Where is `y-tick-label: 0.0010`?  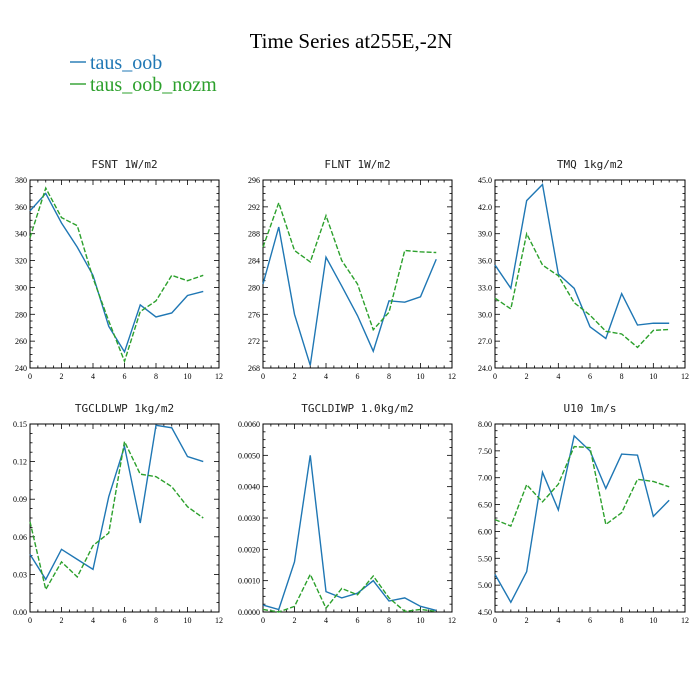 y-tick-label: 0.0010 is located at coordinates (249, 581).